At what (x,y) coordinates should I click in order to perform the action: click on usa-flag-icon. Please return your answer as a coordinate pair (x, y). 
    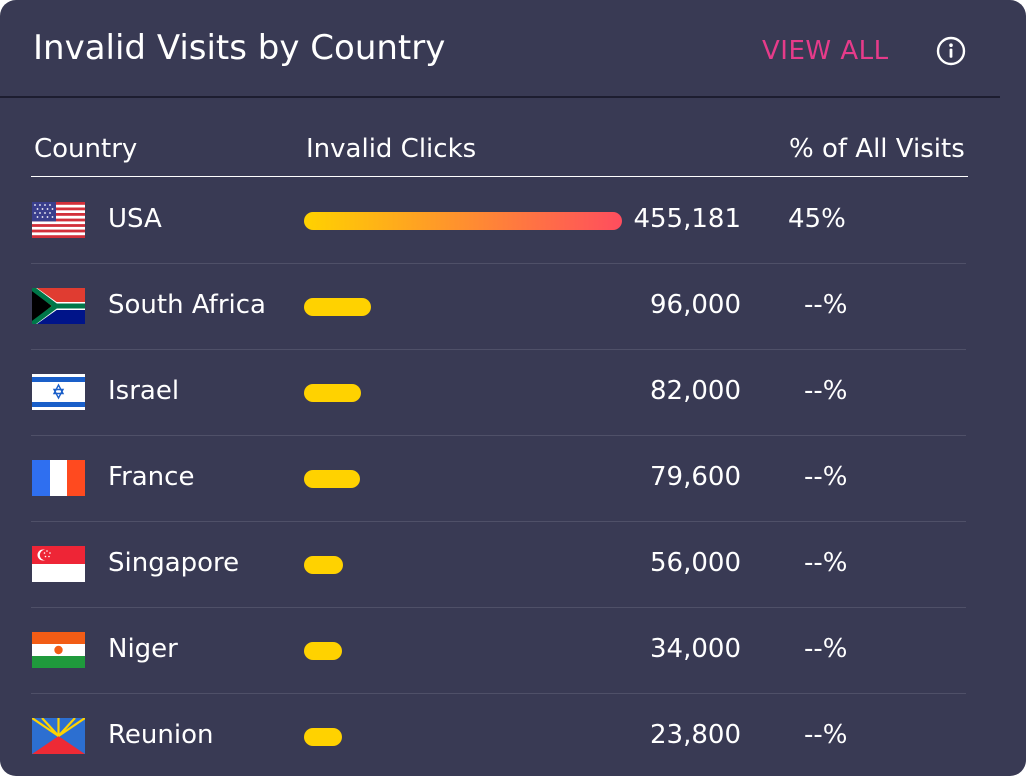
    Looking at the image, I should click on (58, 220).